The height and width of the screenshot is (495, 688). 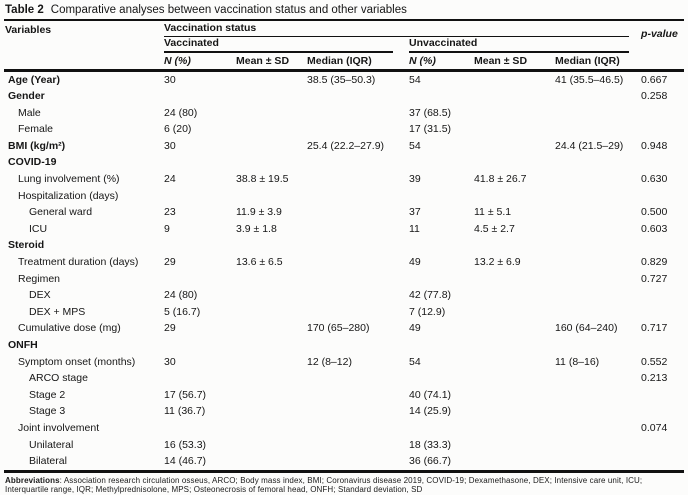 I want to click on row-label: Hospitalization (days), so click(x=68, y=195).